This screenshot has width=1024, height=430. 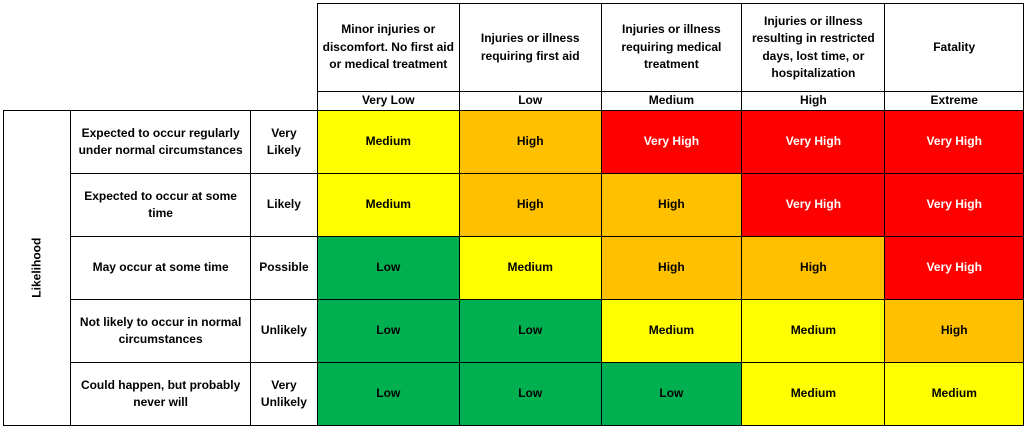 I want to click on likelihood-axis-text: Likelihood, so click(x=36, y=267).